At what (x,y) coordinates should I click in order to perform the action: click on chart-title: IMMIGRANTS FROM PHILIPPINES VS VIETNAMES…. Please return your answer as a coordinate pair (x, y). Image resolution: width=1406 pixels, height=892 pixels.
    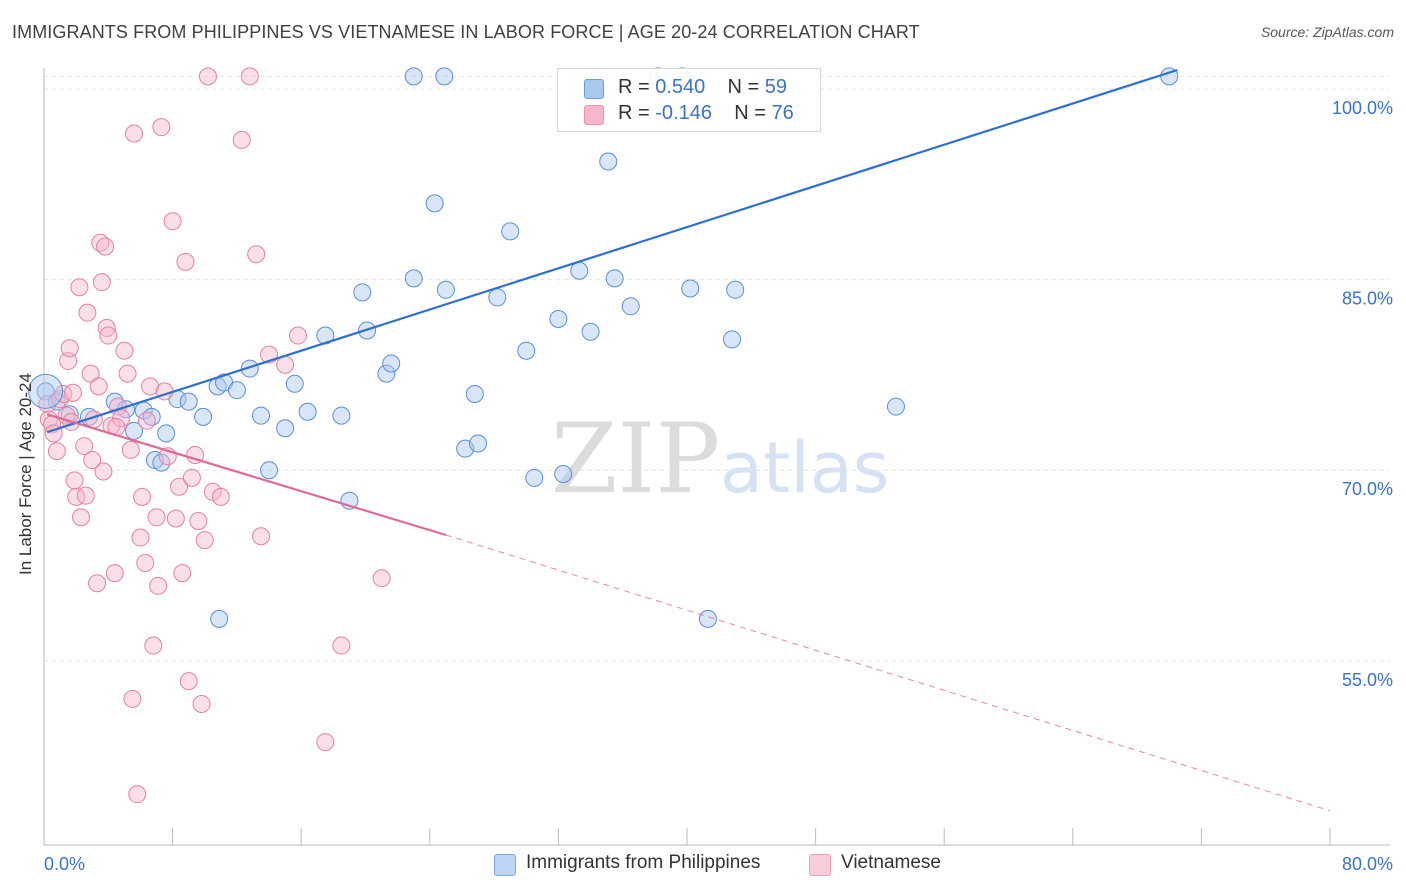
    Looking at the image, I should click on (466, 32).